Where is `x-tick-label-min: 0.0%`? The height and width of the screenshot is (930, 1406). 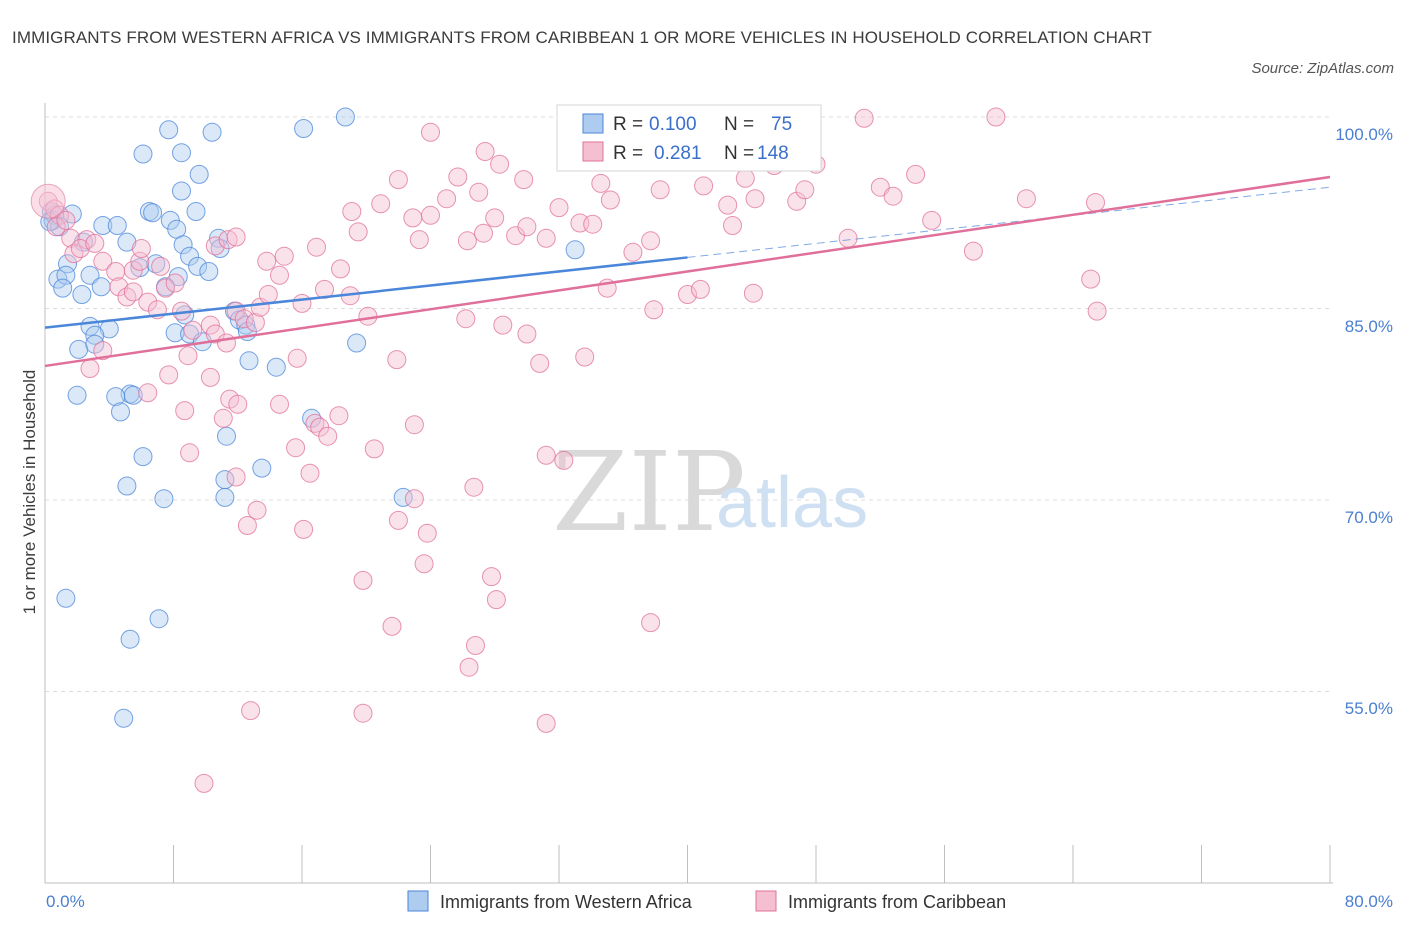 x-tick-label-min: 0.0% is located at coordinates (65, 901).